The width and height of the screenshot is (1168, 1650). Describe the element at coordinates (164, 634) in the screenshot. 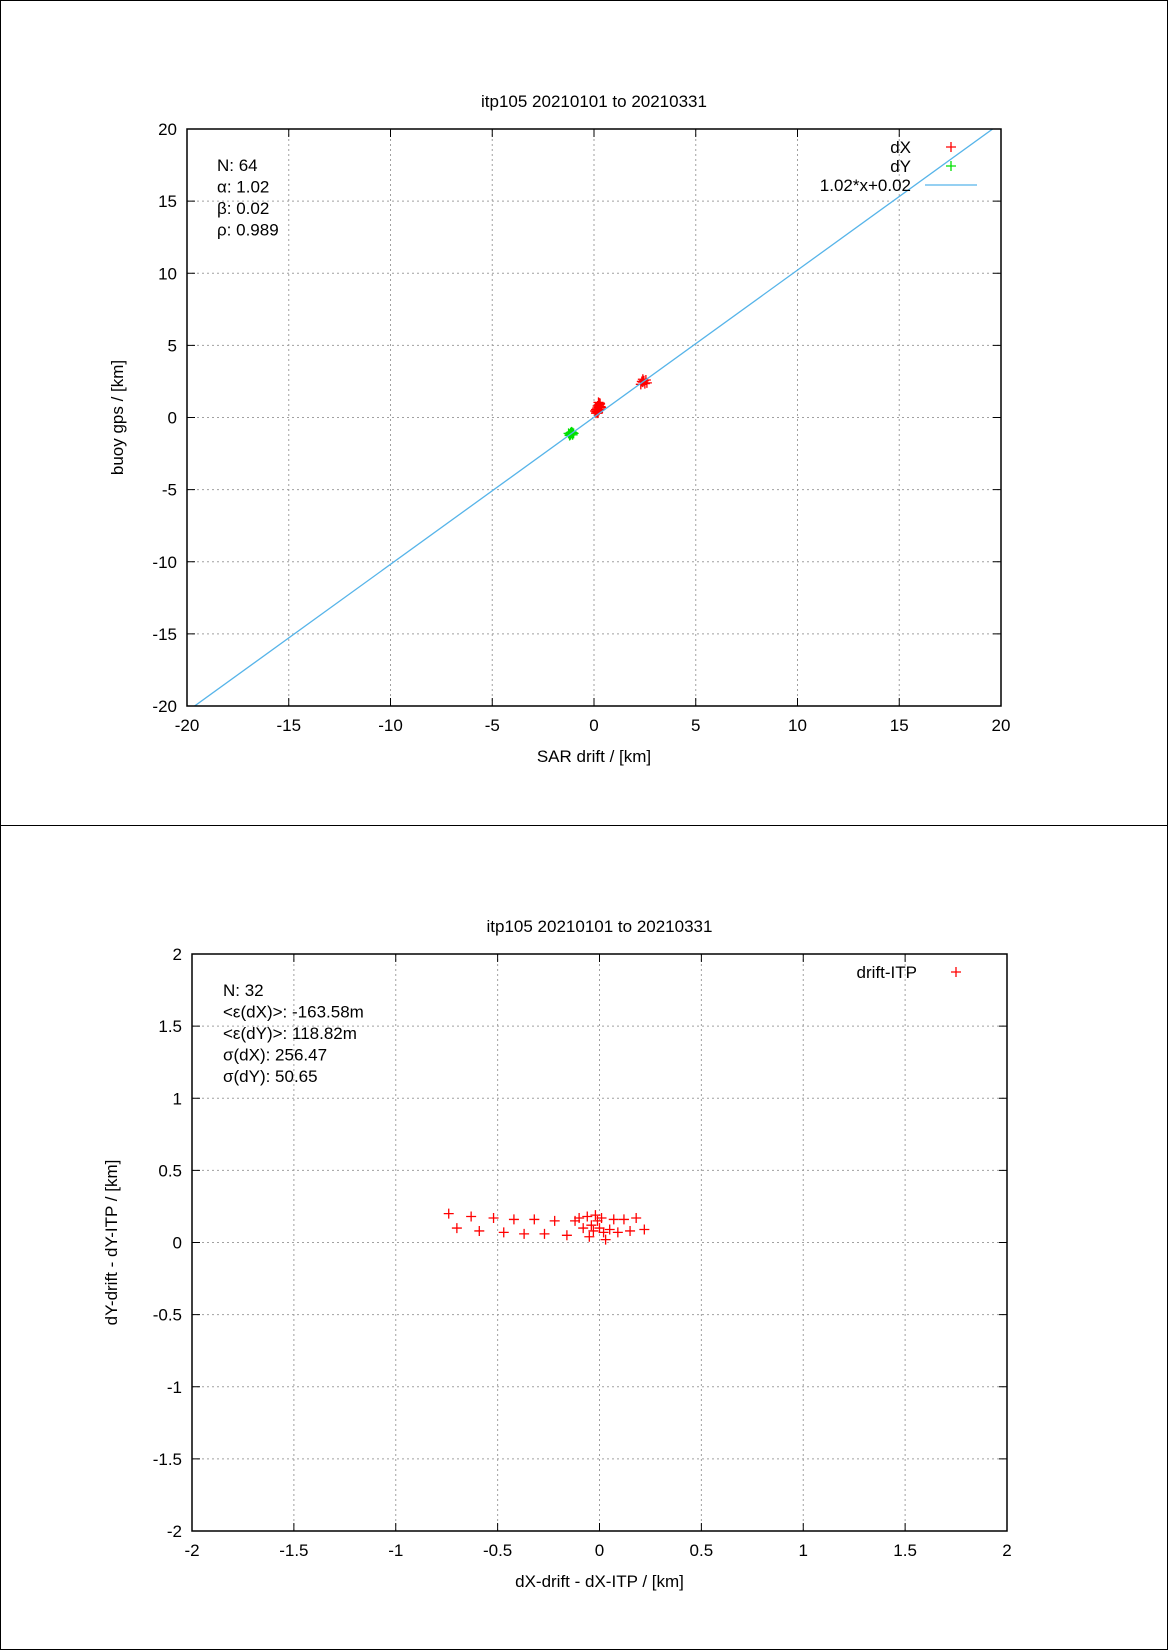

I see `y-tick-label: -15` at that location.